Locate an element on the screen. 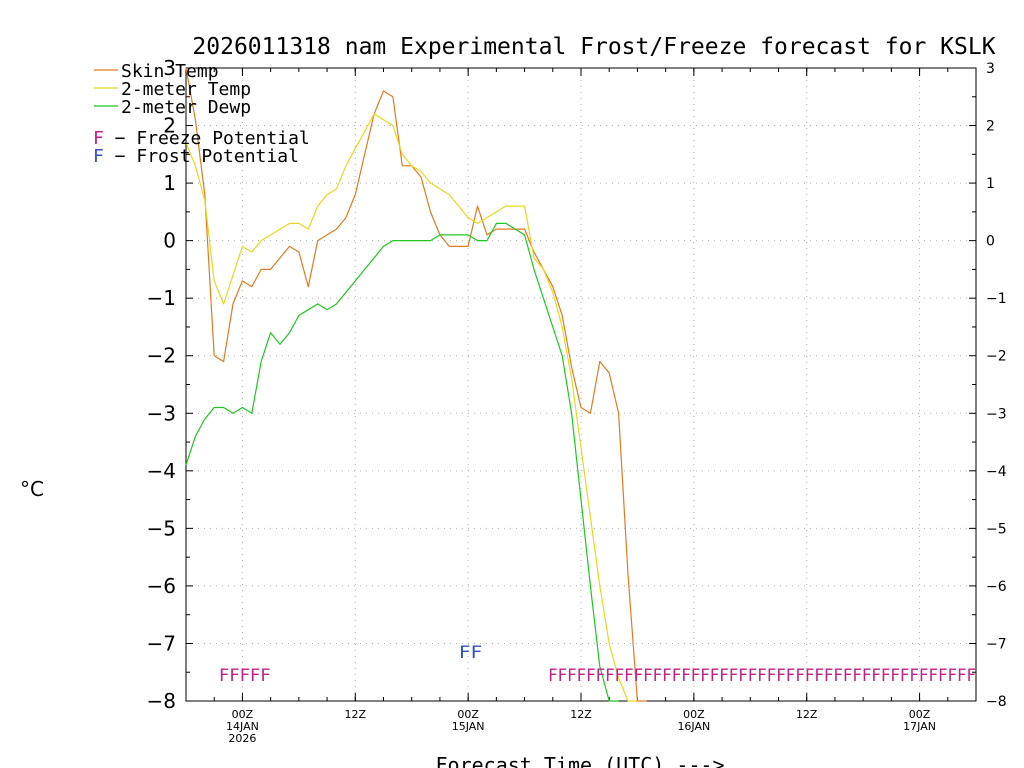 This screenshot has height=768, width=1024. y-tick-label-left: −1 is located at coordinates (161, 298).